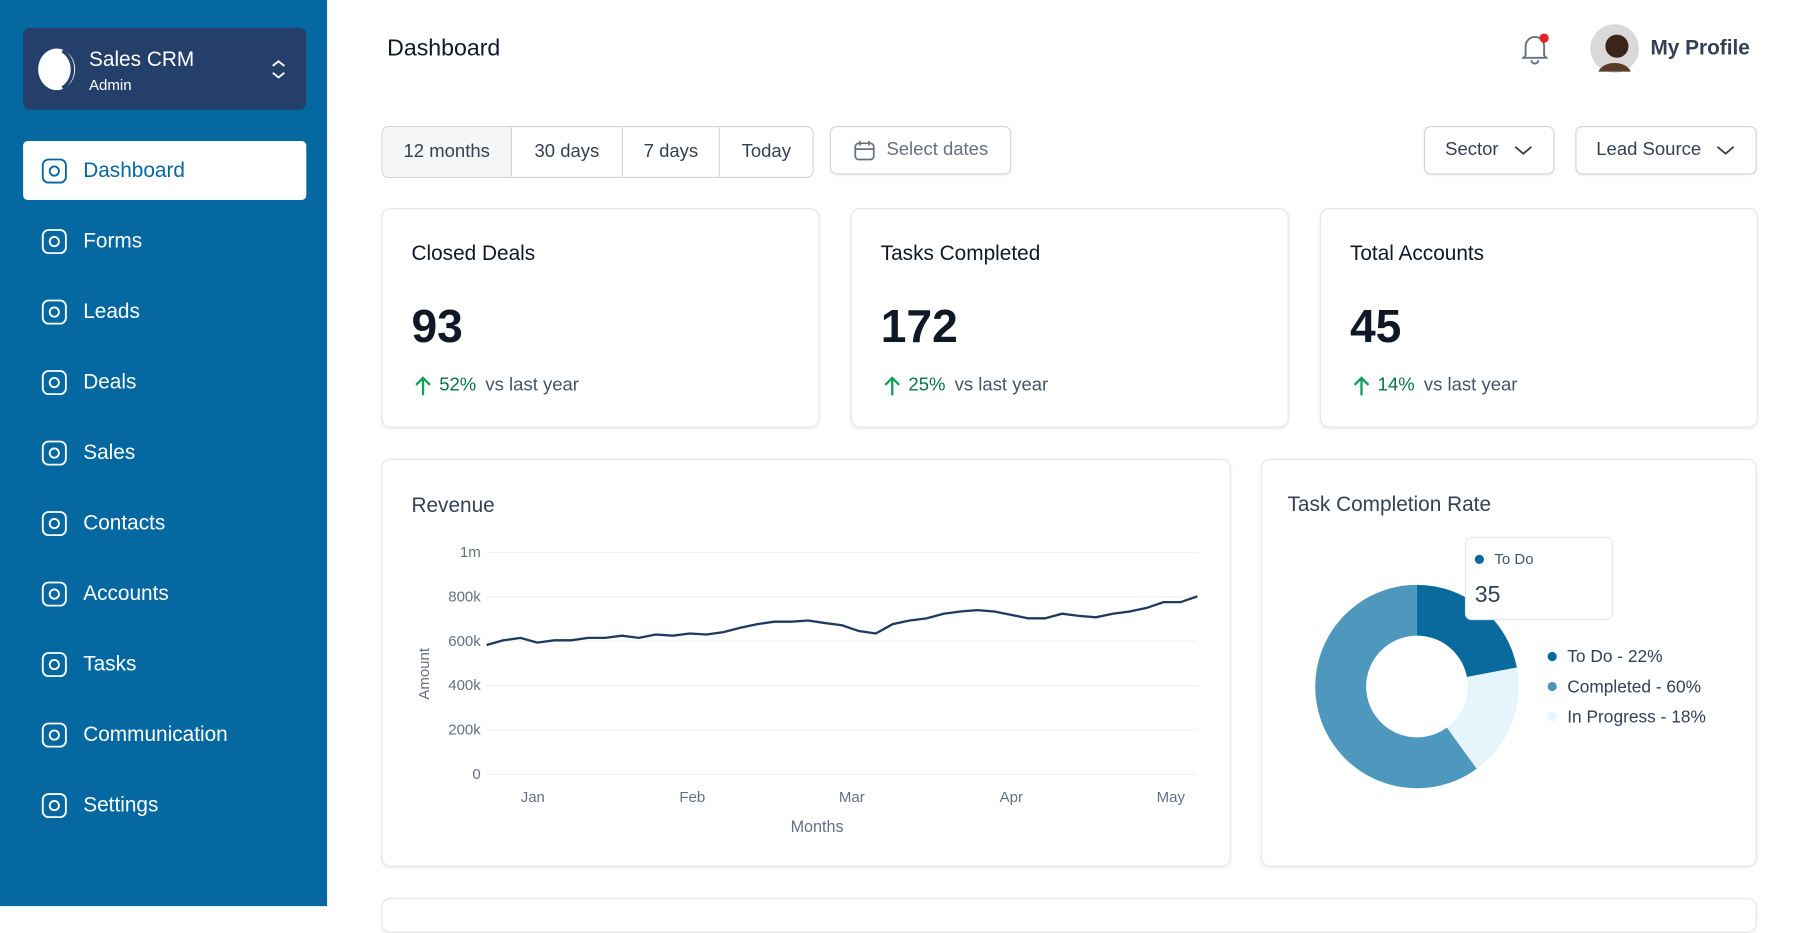 This screenshot has width=1803, height=933. Describe the element at coordinates (464, 730) in the screenshot. I see `y-tick-label: 200k` at that location.